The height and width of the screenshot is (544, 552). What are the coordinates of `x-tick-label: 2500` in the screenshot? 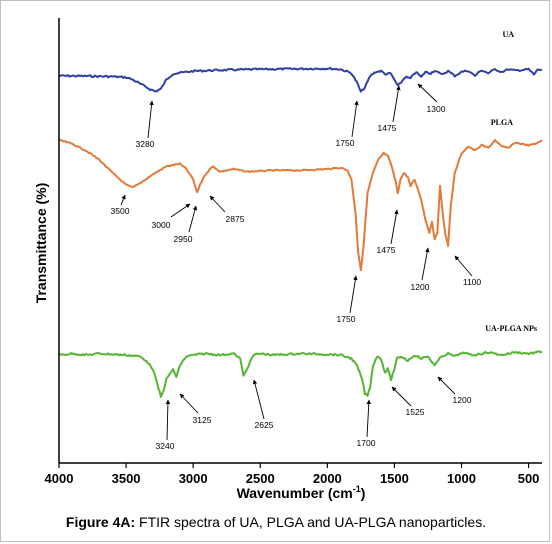 It's located at (260, 478).